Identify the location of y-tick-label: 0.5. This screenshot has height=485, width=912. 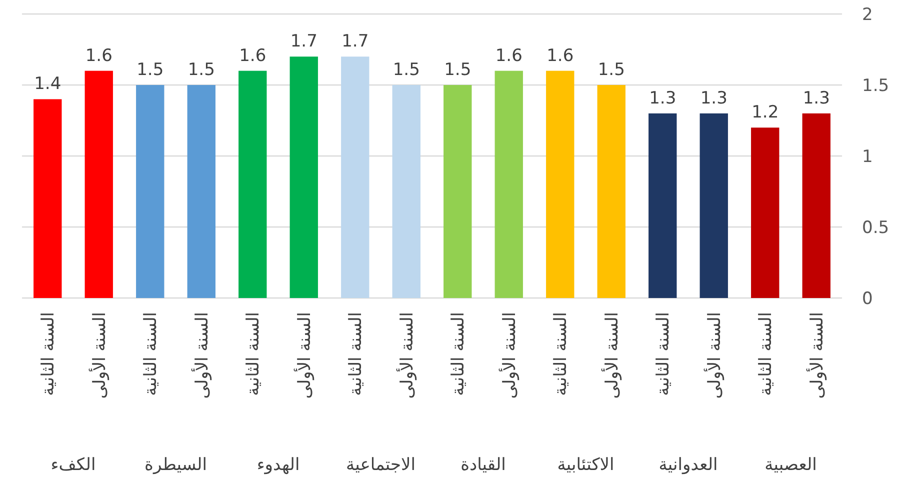
(876, 228).